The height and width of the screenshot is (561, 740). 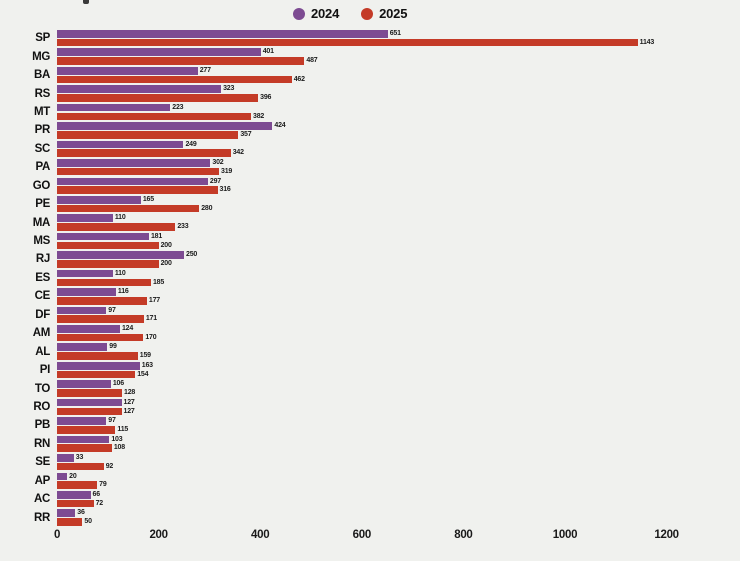 What do you see at coordinates (260, 535) in the screenshot?
I see `x-tick-label: 400` at bounding box center [260, 535].